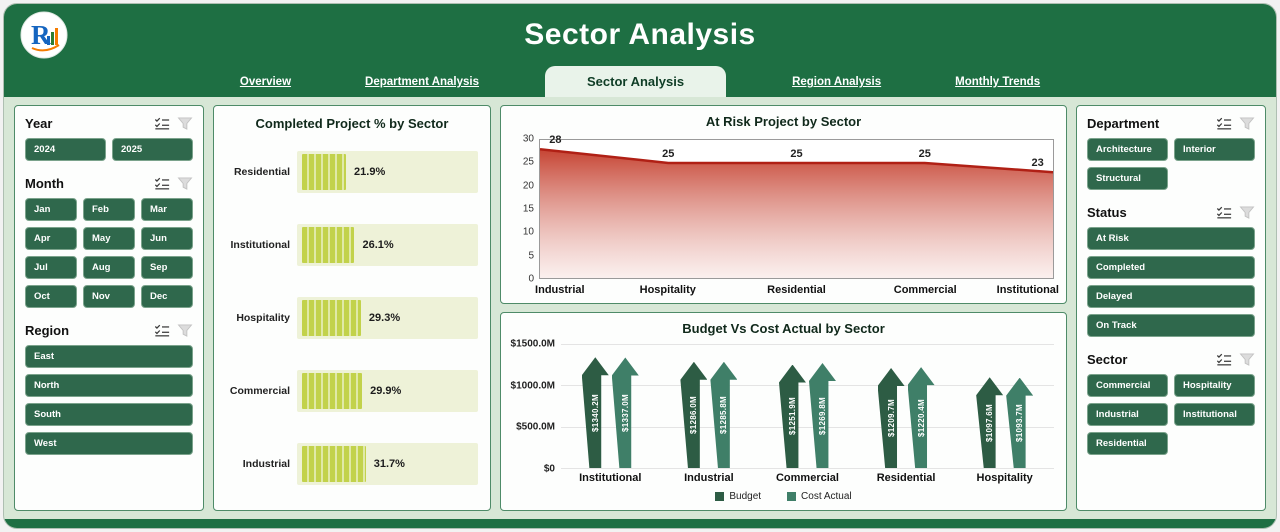 The image size is (1280, 532). What do you see at coordinates (1171, 238) in the screenshot?
I see `status-option: At Risk` at bounding box center [1171, 238].